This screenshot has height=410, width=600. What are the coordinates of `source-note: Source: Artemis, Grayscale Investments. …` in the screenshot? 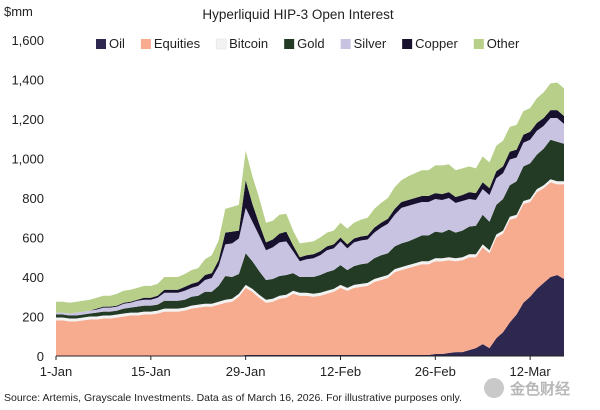 It's located at (233, 398).